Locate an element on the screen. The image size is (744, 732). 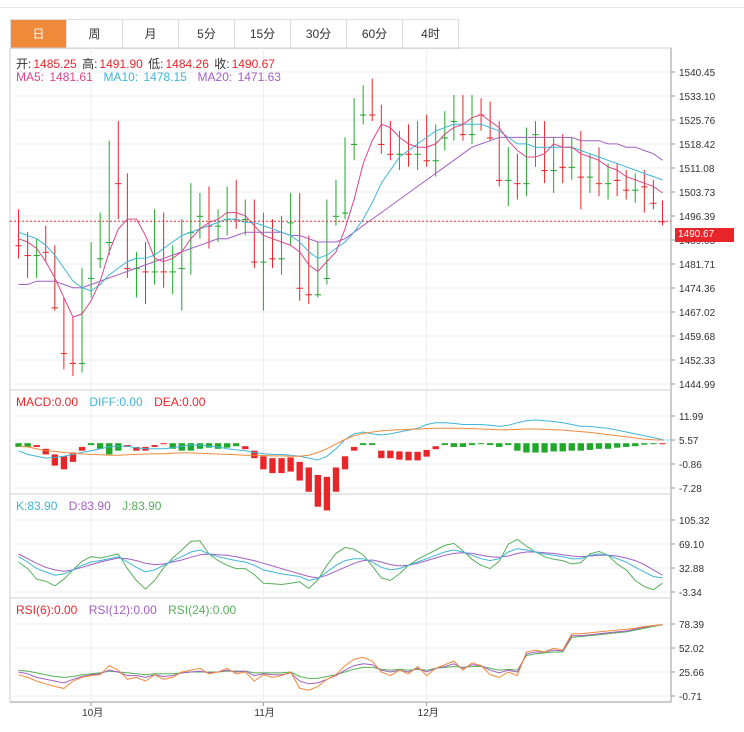
open-value: 1485.25 is located at coordinates (55, 64).